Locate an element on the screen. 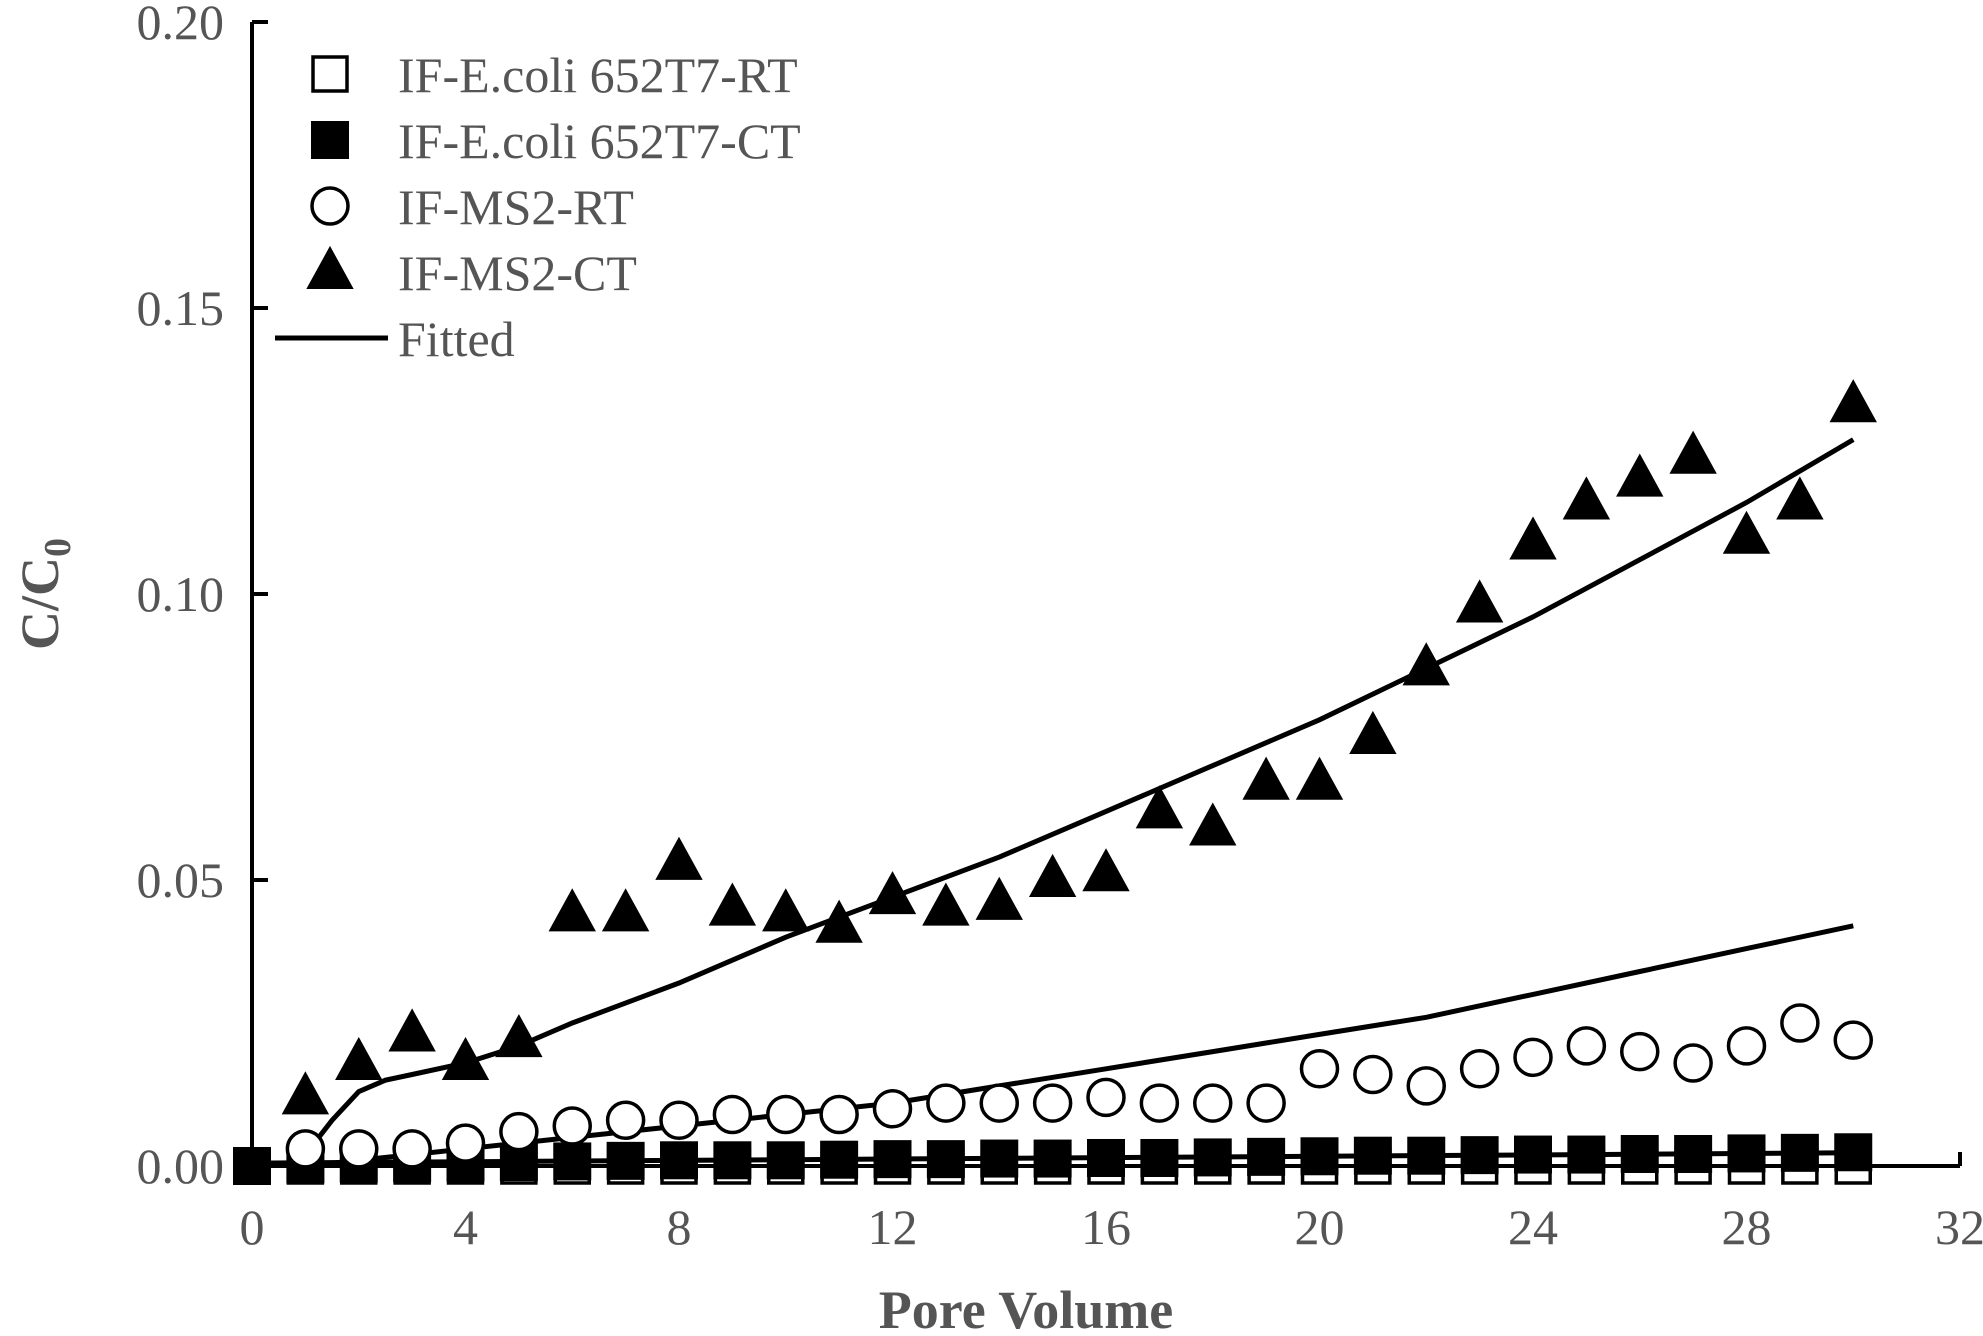 The image size is (1983, 1336). y-tick-label: 0.20 is located at coordinates (181, 25).